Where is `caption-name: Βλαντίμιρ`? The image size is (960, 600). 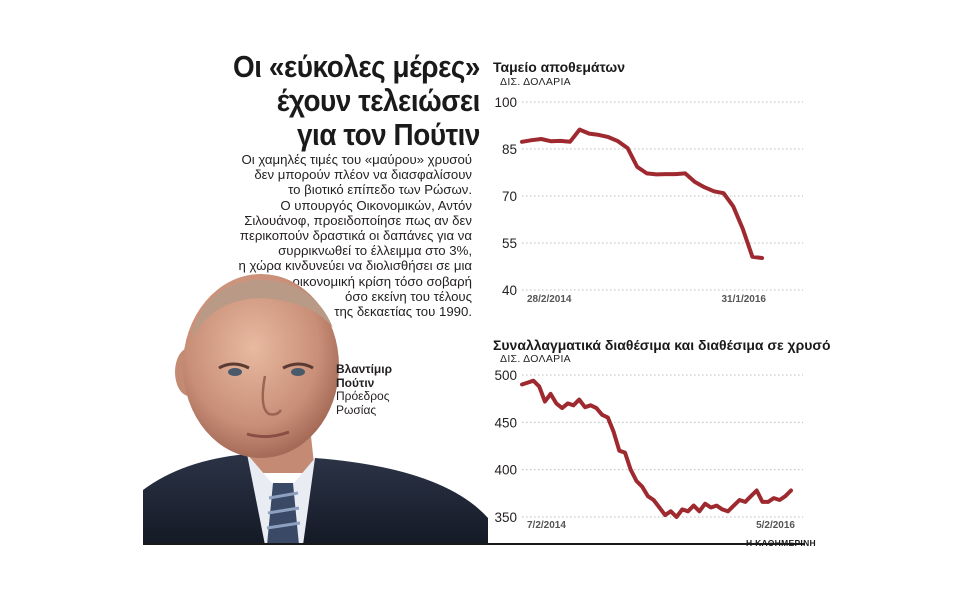 caption-name: Βλαντίμιρ is located at coordinates (364, 369).